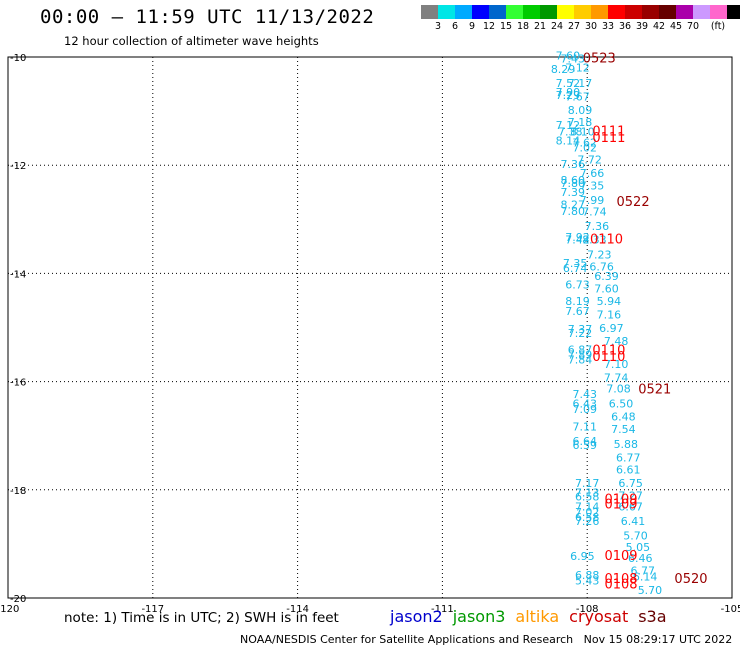  What do you see at coordinates (587, 575) in the screenshot?
I see `wave-height-point: 6.88` at bounding box center [587, 575].